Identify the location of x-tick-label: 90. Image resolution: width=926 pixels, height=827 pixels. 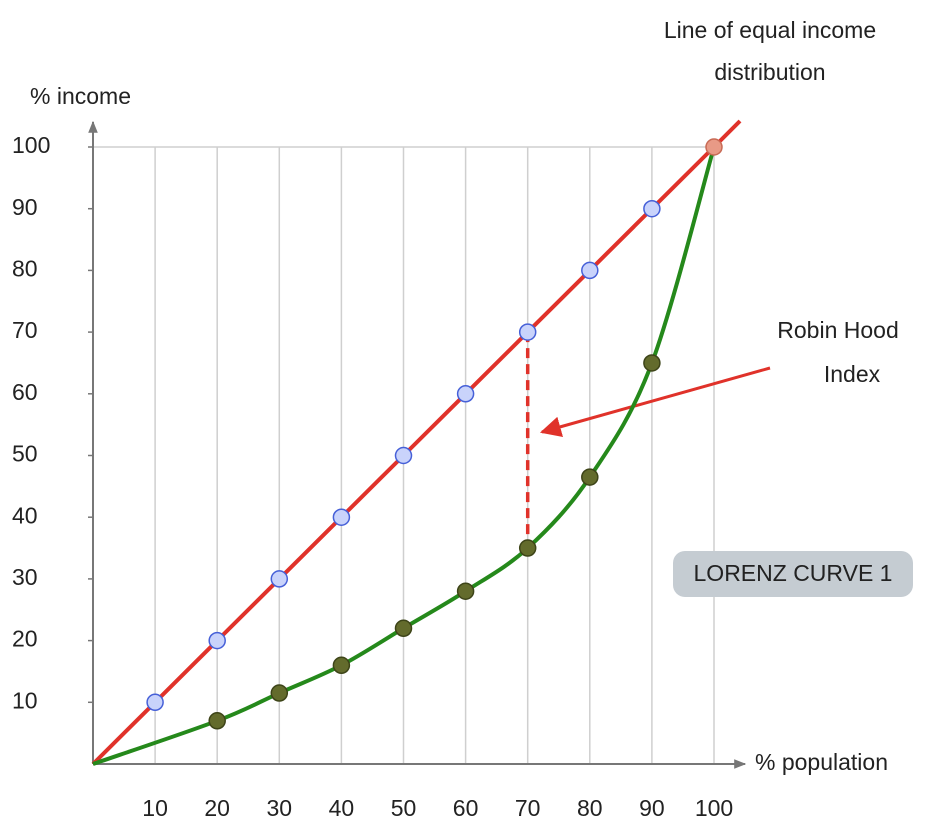
(652, 808).